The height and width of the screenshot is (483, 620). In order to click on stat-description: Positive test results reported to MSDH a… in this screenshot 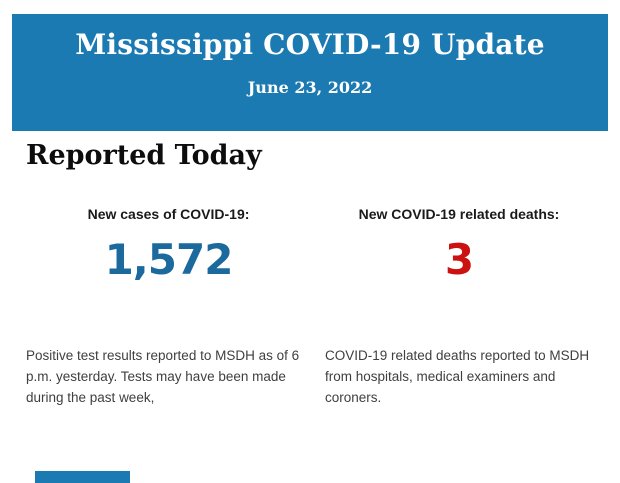, I will do `click(163, 376)`.